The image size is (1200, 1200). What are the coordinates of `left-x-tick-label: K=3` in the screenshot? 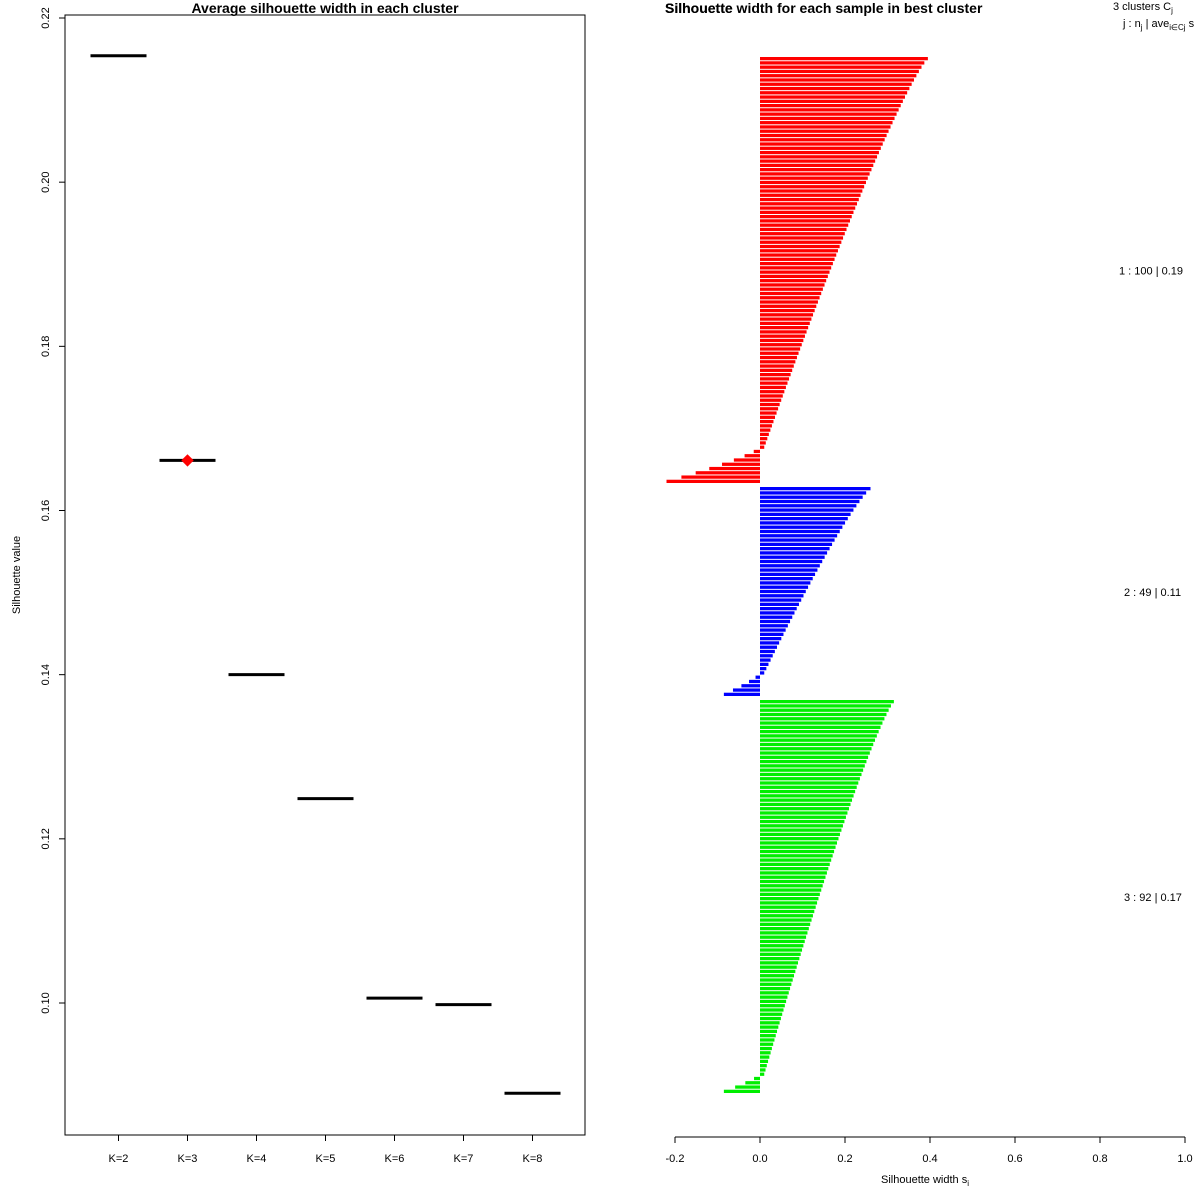 It's located at (188, 1159).